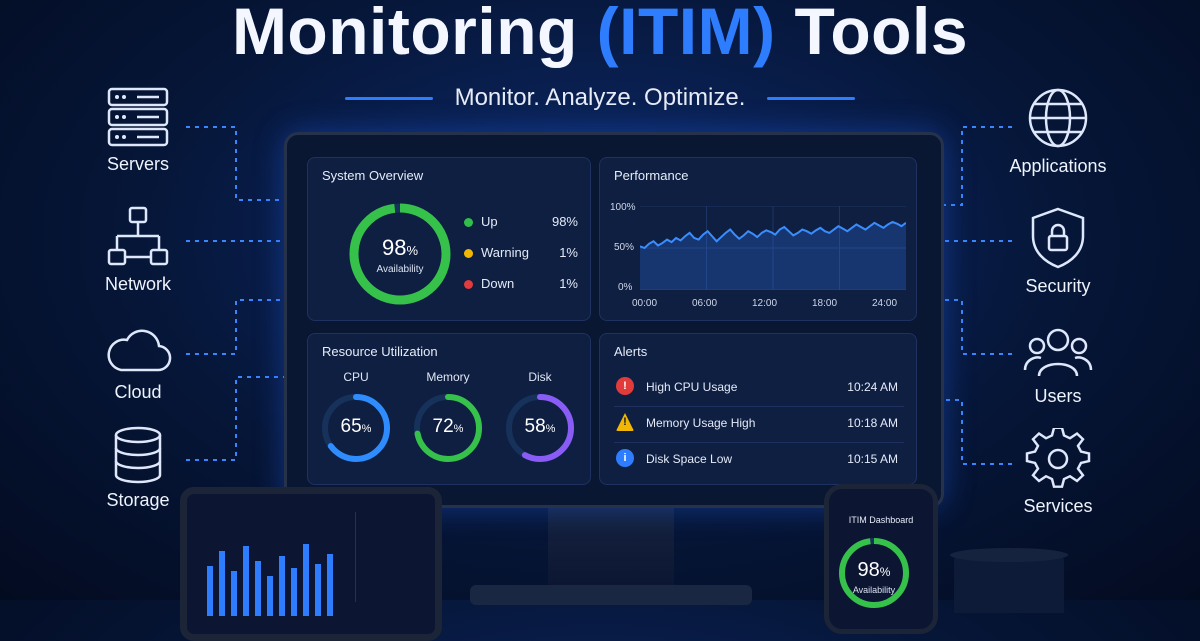  What do you see at coordinates (400, 269) in the screenshot?
I see `availability-label: Availability` at bounding box center [400, 269].